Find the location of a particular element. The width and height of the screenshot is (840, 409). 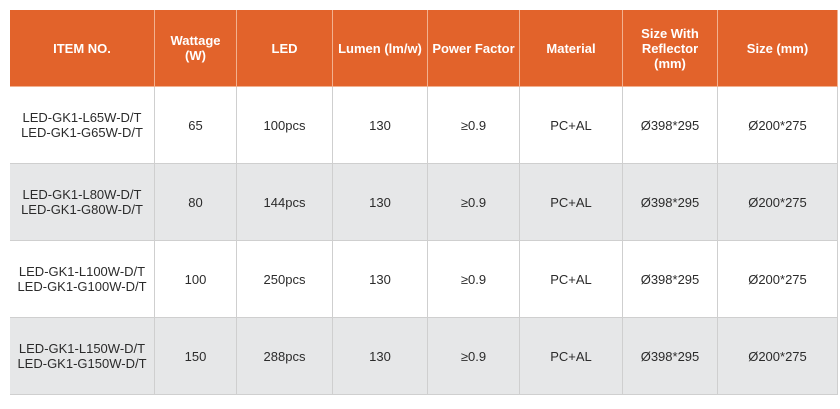

table-cell: 65 is located at coordinates (196, 125).